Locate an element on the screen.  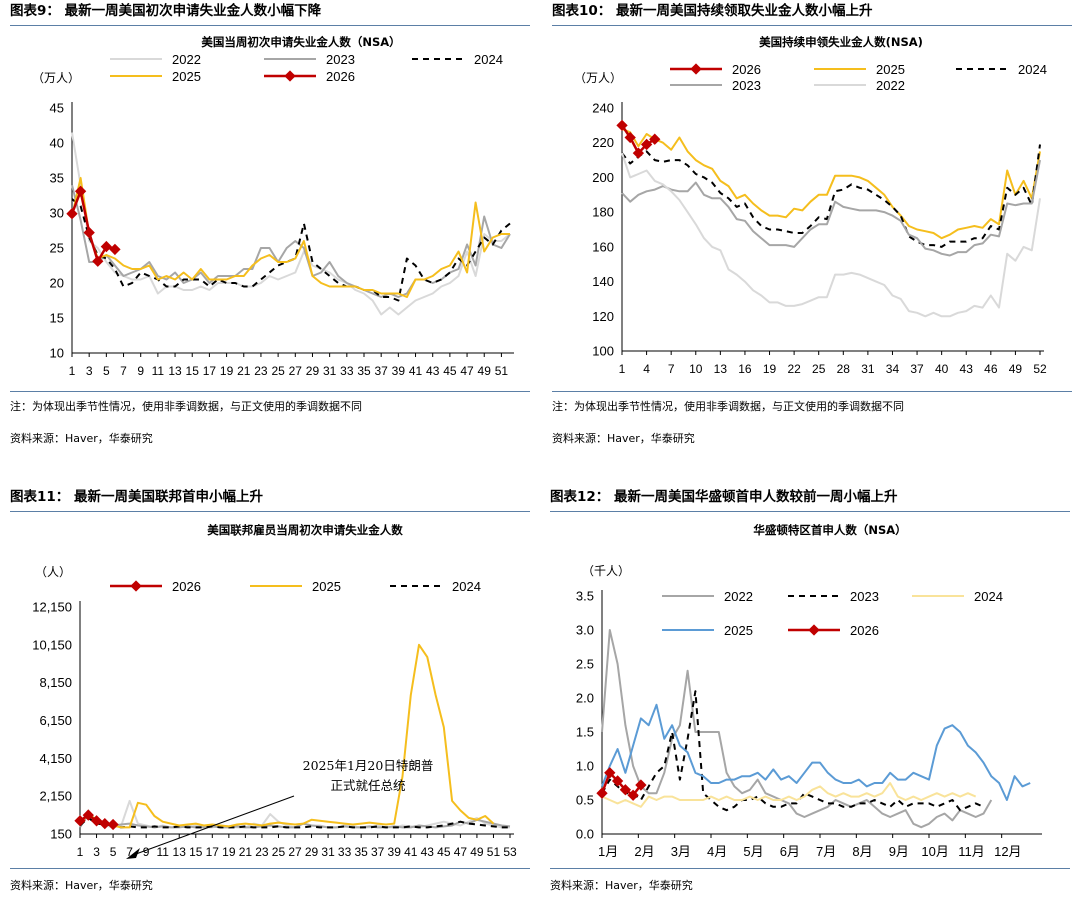
x-tick-label: 52 is located at coordinates (1040, 369).